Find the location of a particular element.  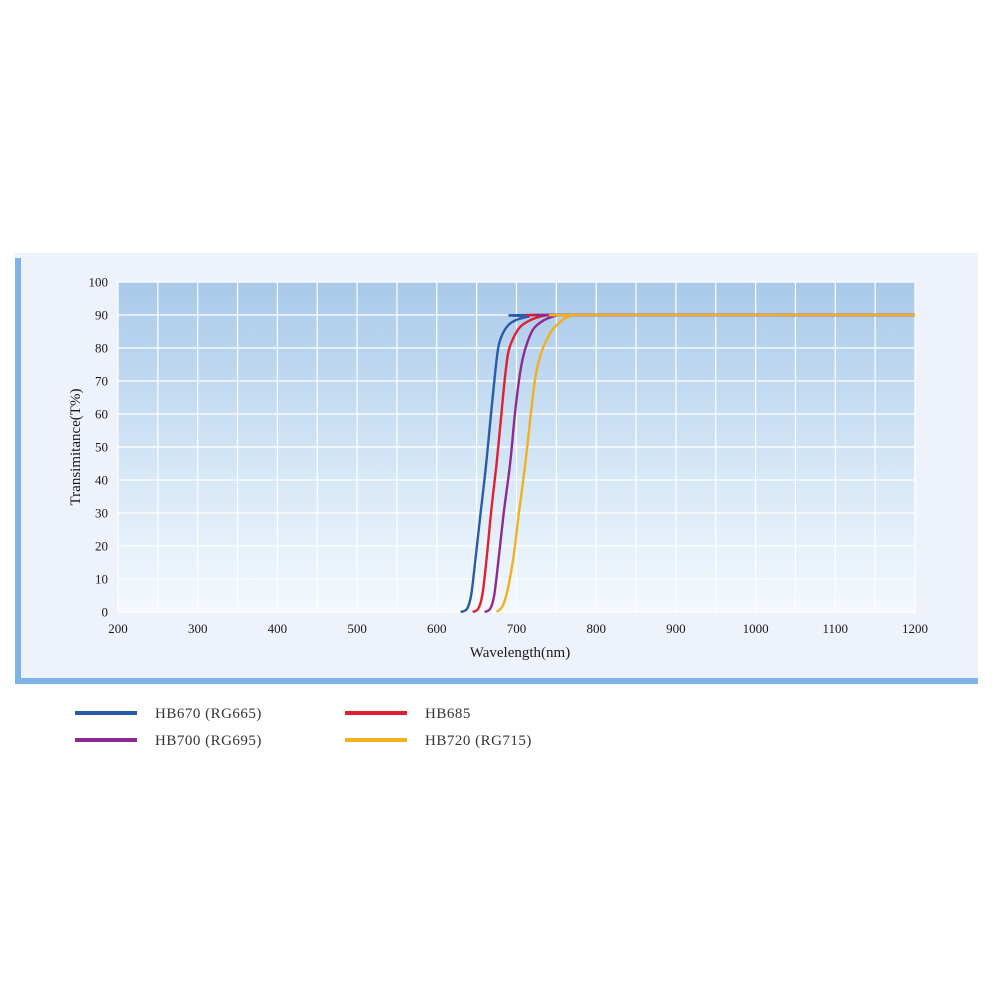

x-tick-label: 800 is located at coordinates (596, 628).